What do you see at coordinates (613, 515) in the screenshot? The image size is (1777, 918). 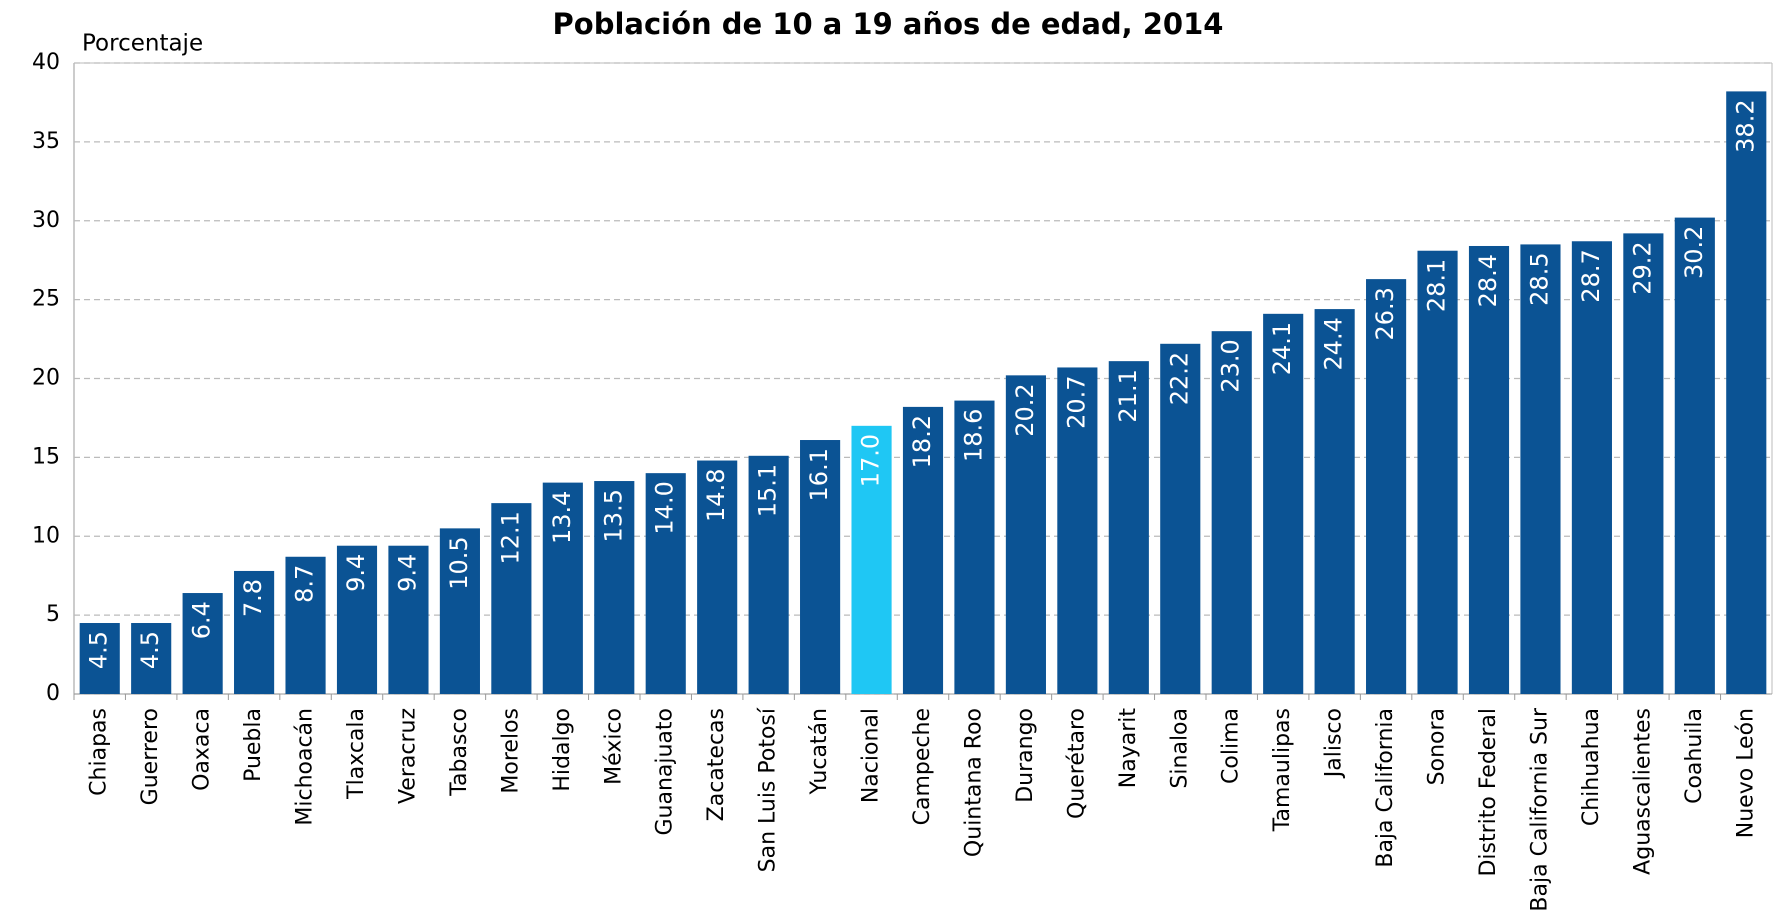 I see `data-label: 13.5` at bounding box center [613, 515].